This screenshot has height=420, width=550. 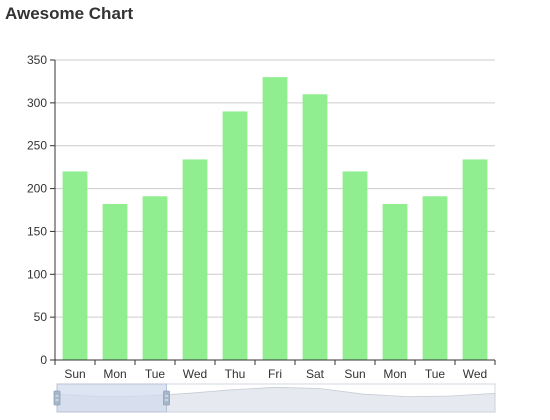 What do you see at coordinates (57, 398) in the screenshot?
I see `slider-handle-left` at bounding box center [57, 398].